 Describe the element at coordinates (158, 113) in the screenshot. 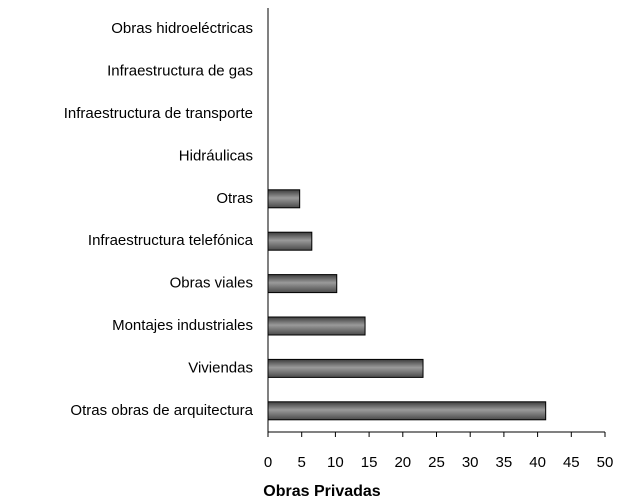

I see `y-tick-label: Infraestructura de transporte` at that location.